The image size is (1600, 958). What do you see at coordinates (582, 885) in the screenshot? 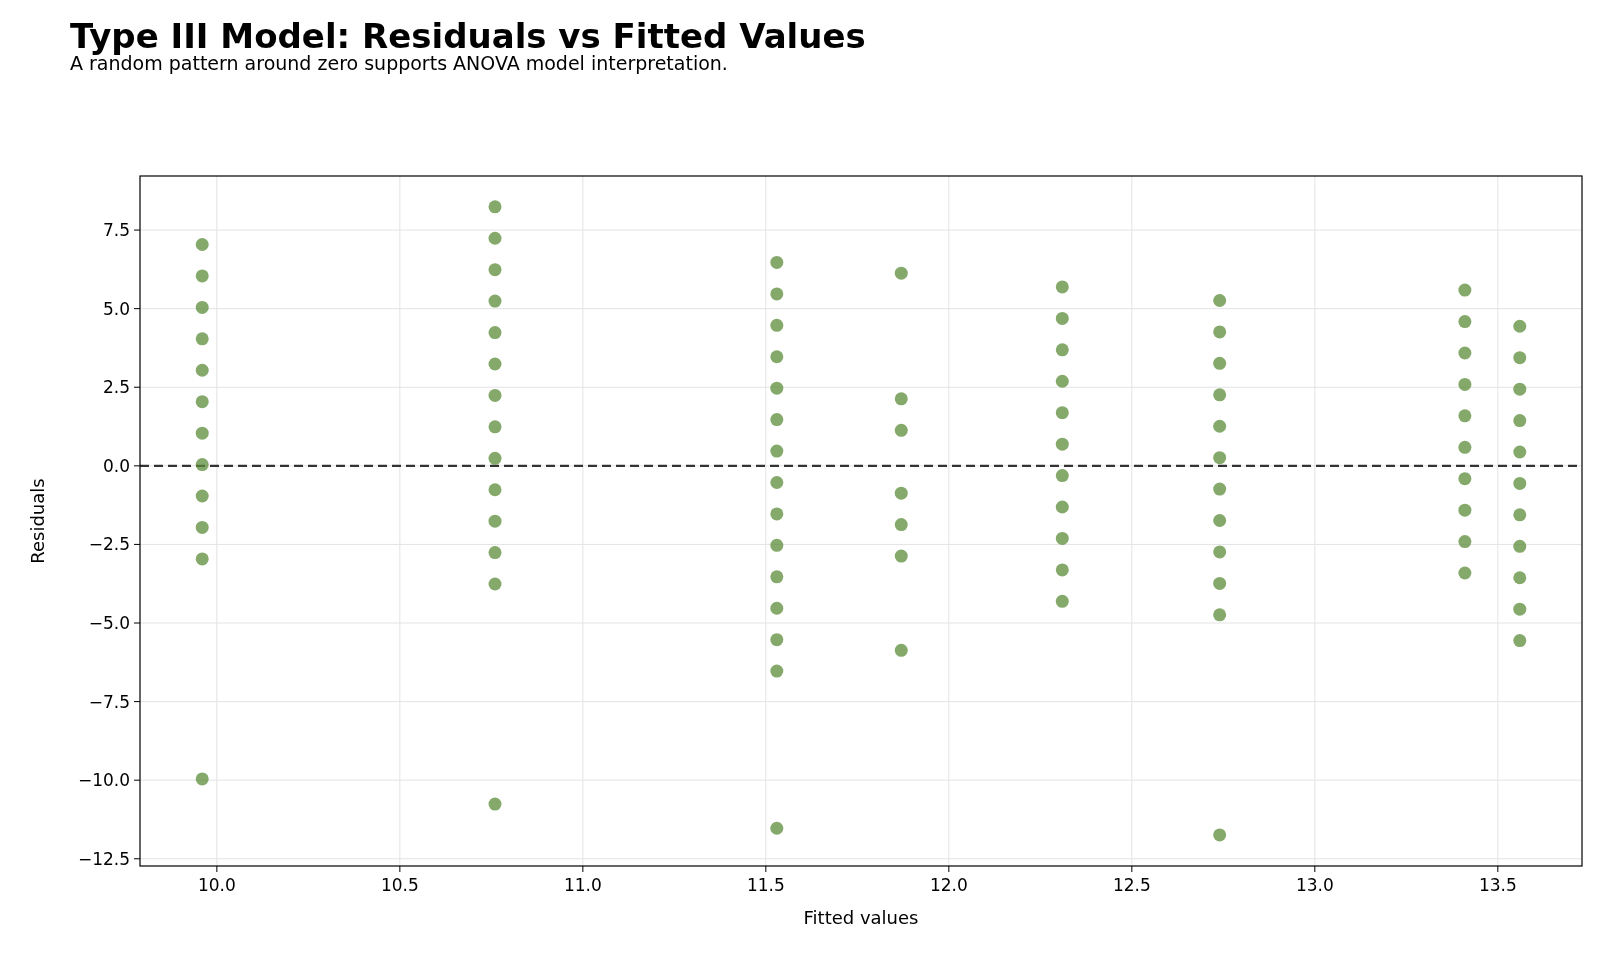
I see `x-tick-label: 11.0` at bounding box center [582, 885].